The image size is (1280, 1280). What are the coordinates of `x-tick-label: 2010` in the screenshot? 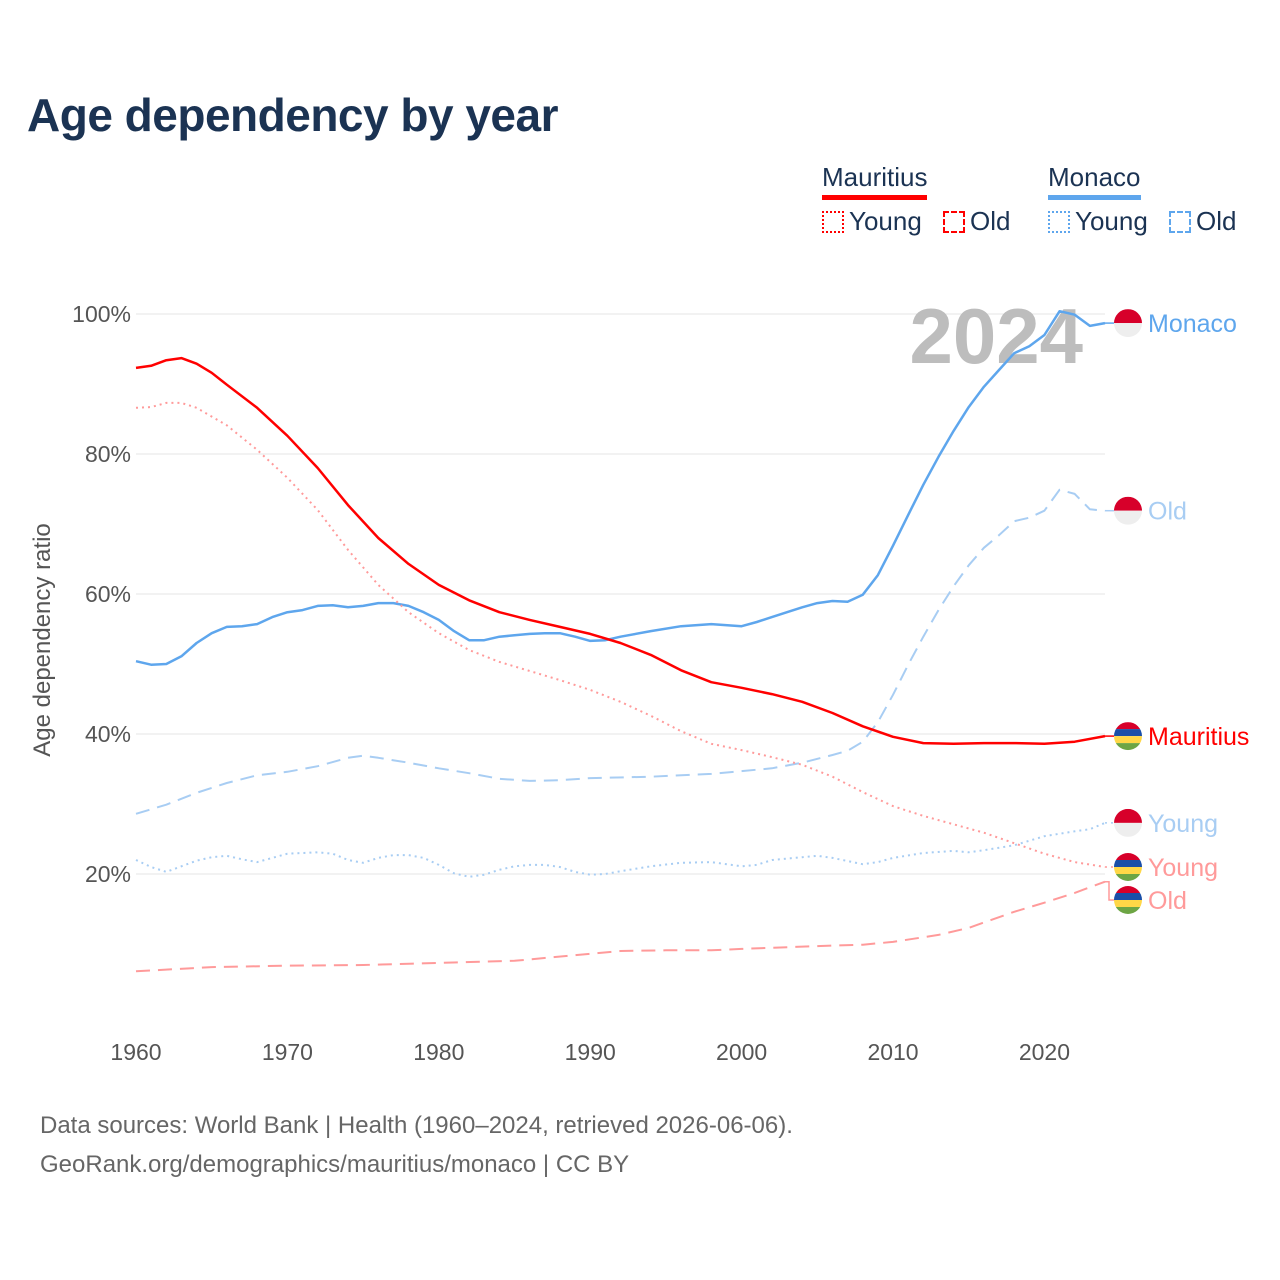 It's located at (892, 1052).